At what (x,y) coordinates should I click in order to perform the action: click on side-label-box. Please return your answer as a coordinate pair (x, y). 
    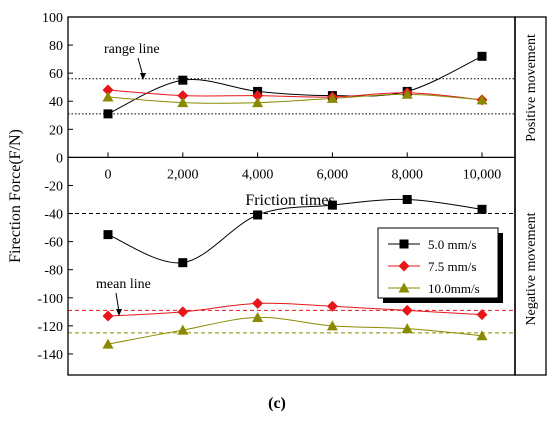
    Looking at the image, I should click on (530, 196).